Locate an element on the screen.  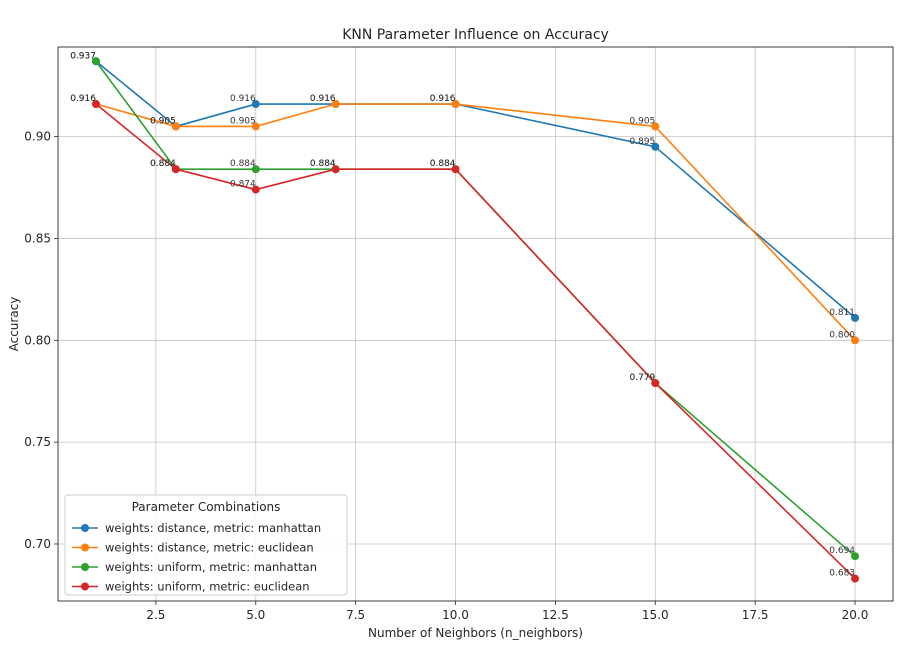
legend-item: weights: distance, metric: euclidean is located at coordinates (193, 548).